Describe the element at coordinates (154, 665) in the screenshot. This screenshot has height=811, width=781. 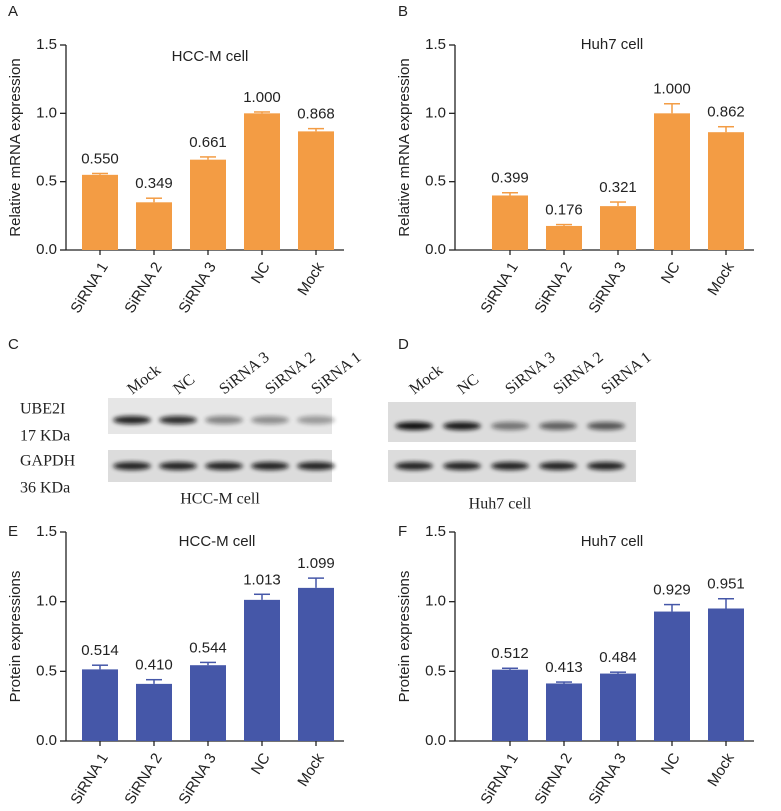
I see `value-label: 0.410` at that location.